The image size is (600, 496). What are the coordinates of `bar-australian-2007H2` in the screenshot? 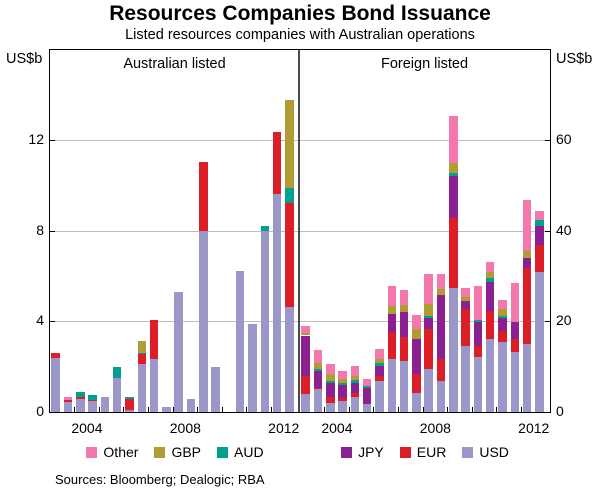 It's located at (166, 231).